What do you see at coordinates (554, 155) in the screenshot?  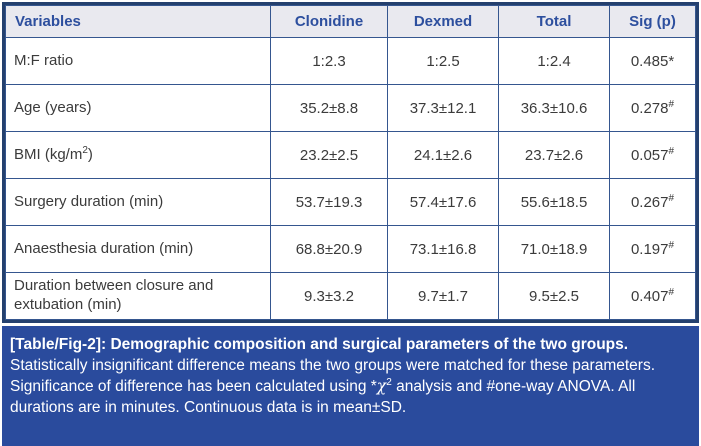 I see `cell-total: 23.7±2.6` at bounding box center [554, 155].